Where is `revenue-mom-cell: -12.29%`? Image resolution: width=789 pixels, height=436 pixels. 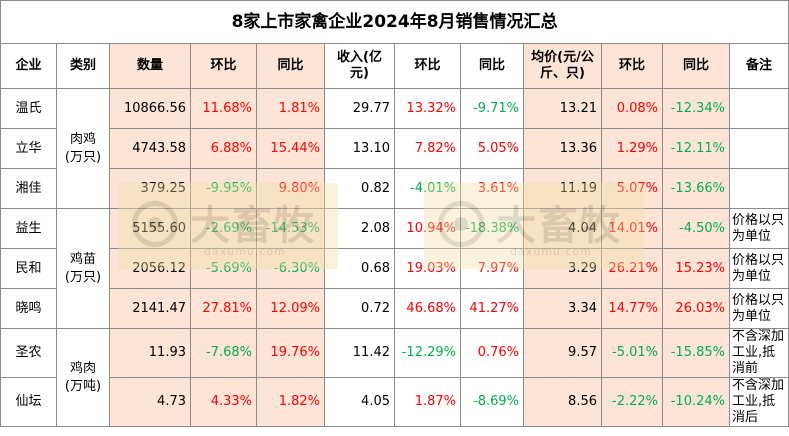 revenue-mom-cell: -12.29% is located at coordinates (427, 353).